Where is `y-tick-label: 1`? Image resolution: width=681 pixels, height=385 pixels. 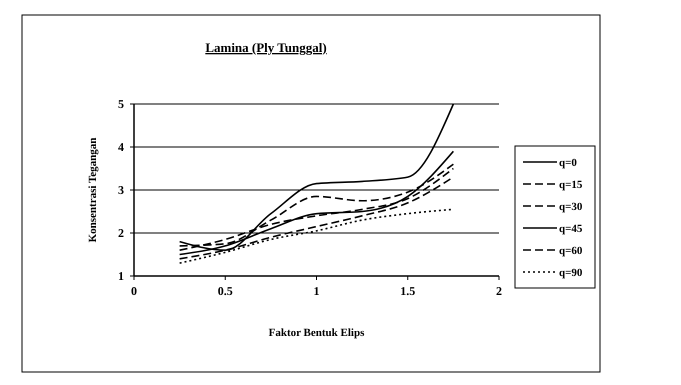 y-tick-label: 1 is located at coordinates (121, 276).